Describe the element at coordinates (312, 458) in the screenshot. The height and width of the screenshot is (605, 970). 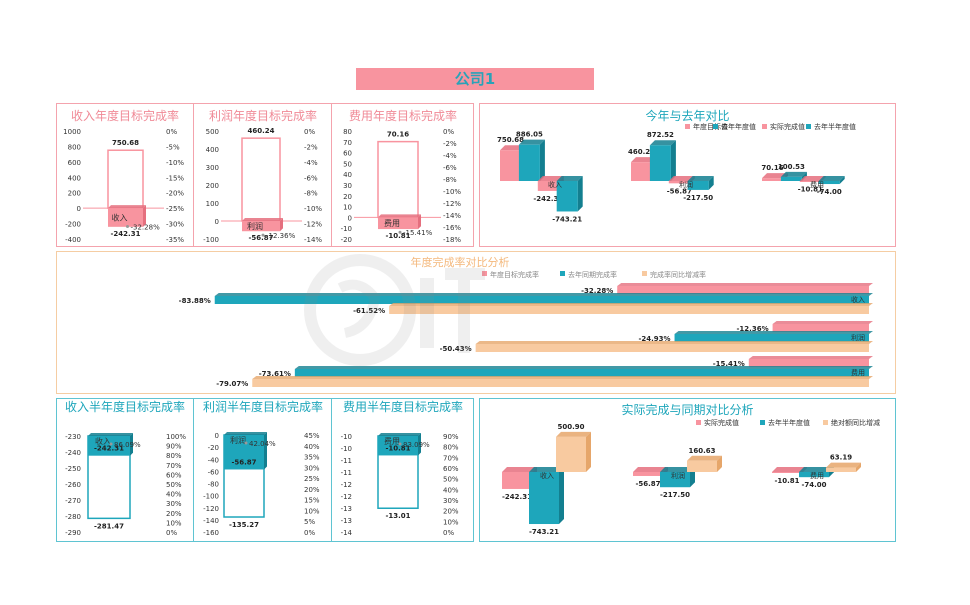
I see `y2-tick-label: 35%` at that location.